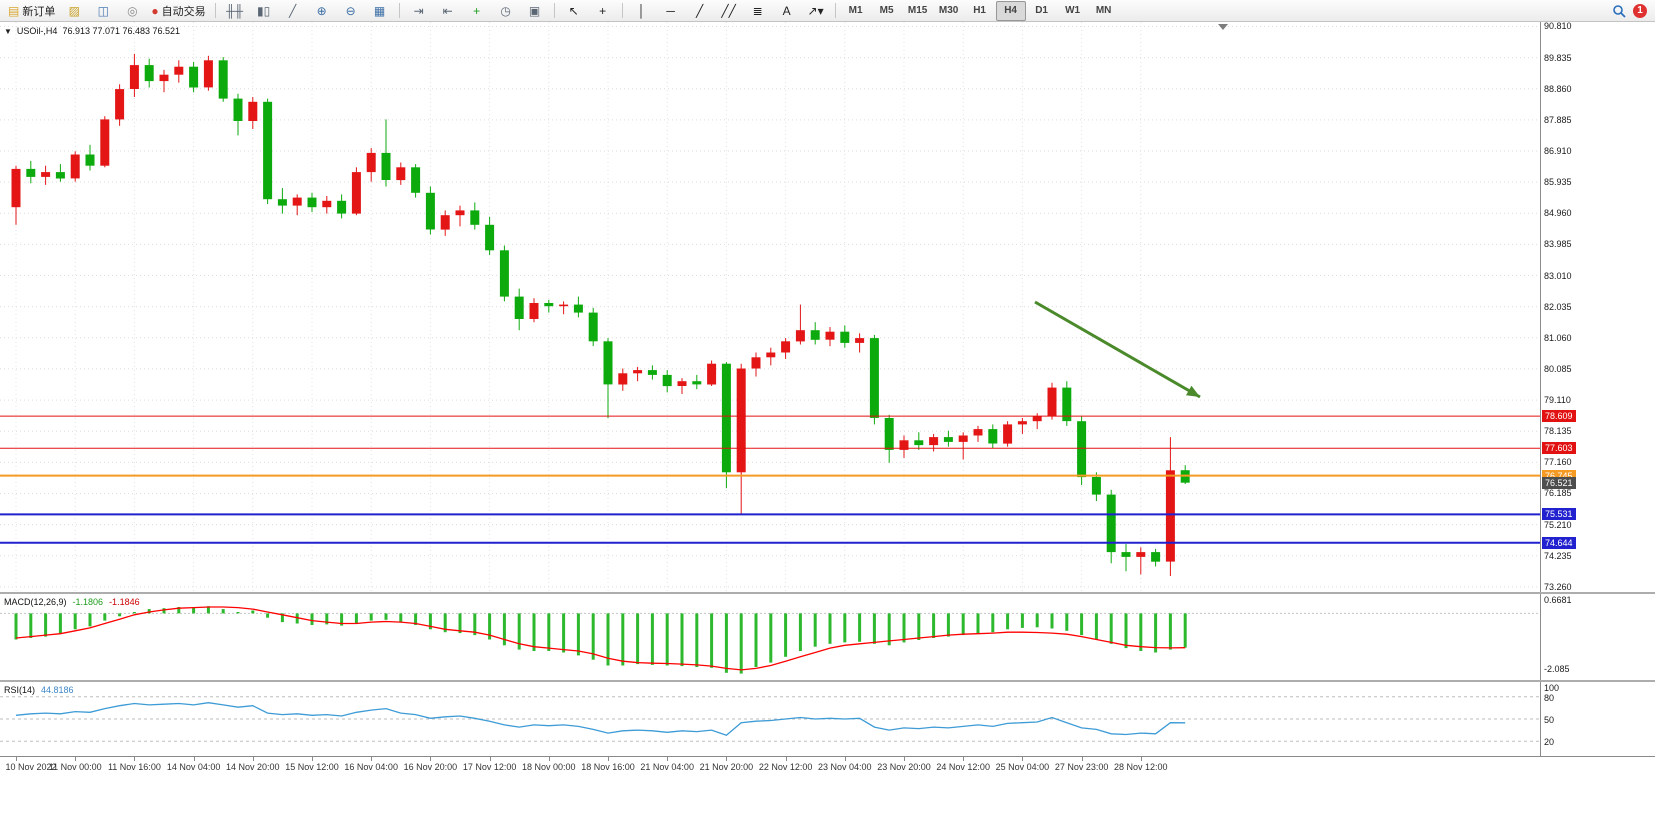 Image resolution: width=1655 pixels, height=824 pixels. I want to click on crosshair-button: +, so click(603, 11).